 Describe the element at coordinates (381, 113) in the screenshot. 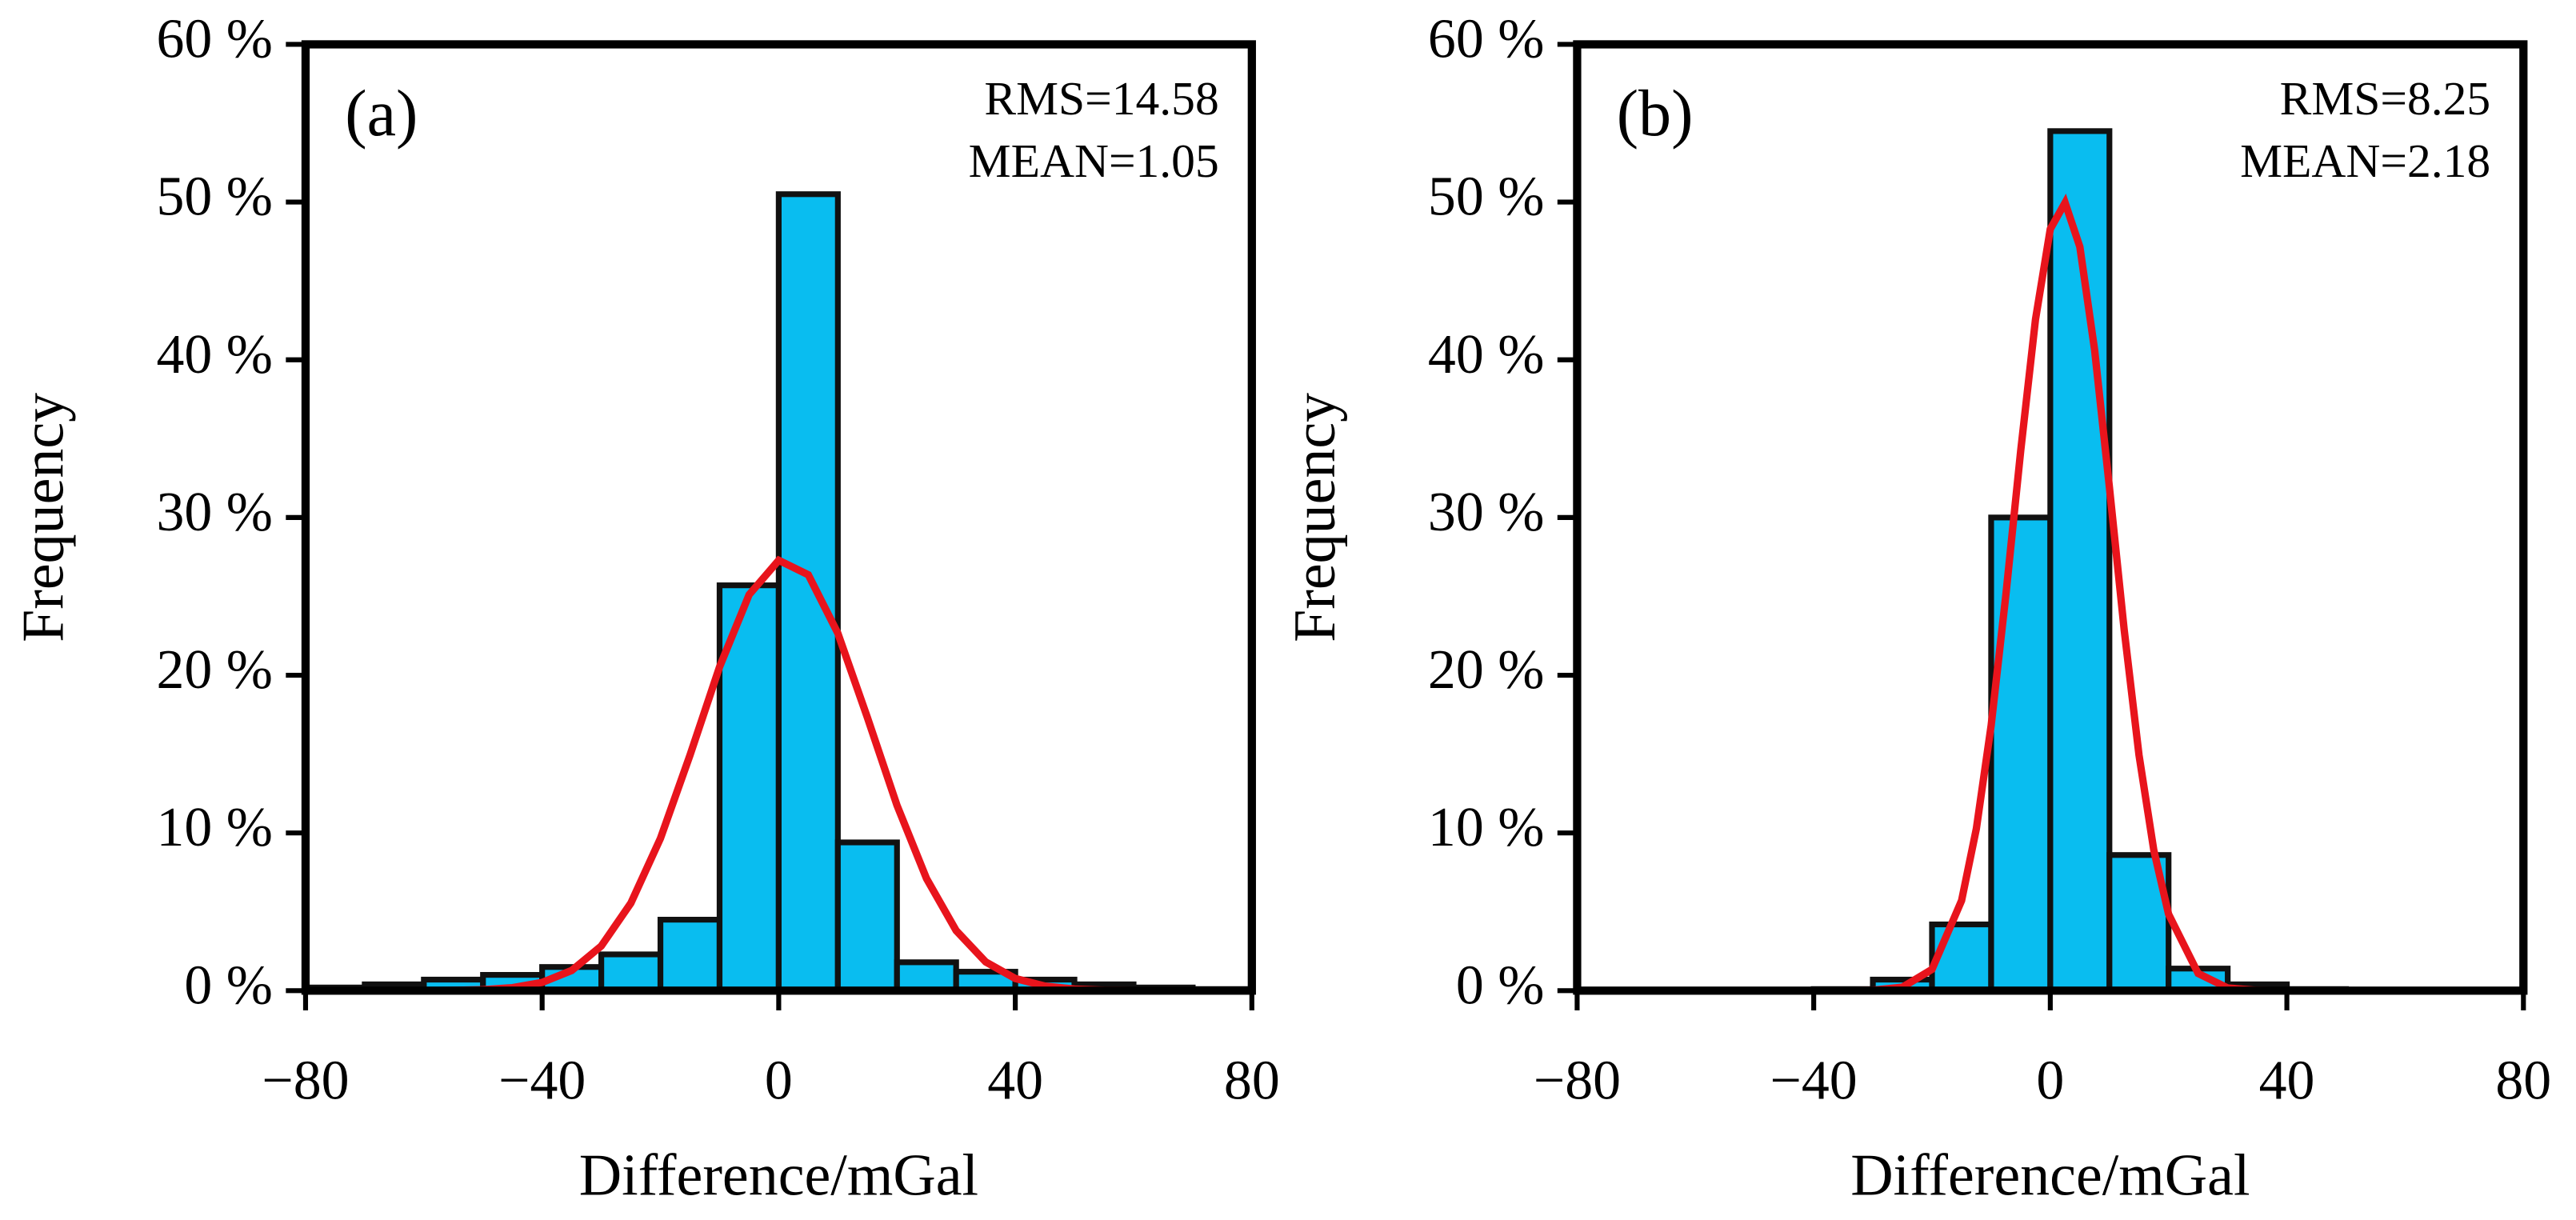

I see `panel-label: (a)` at that location.